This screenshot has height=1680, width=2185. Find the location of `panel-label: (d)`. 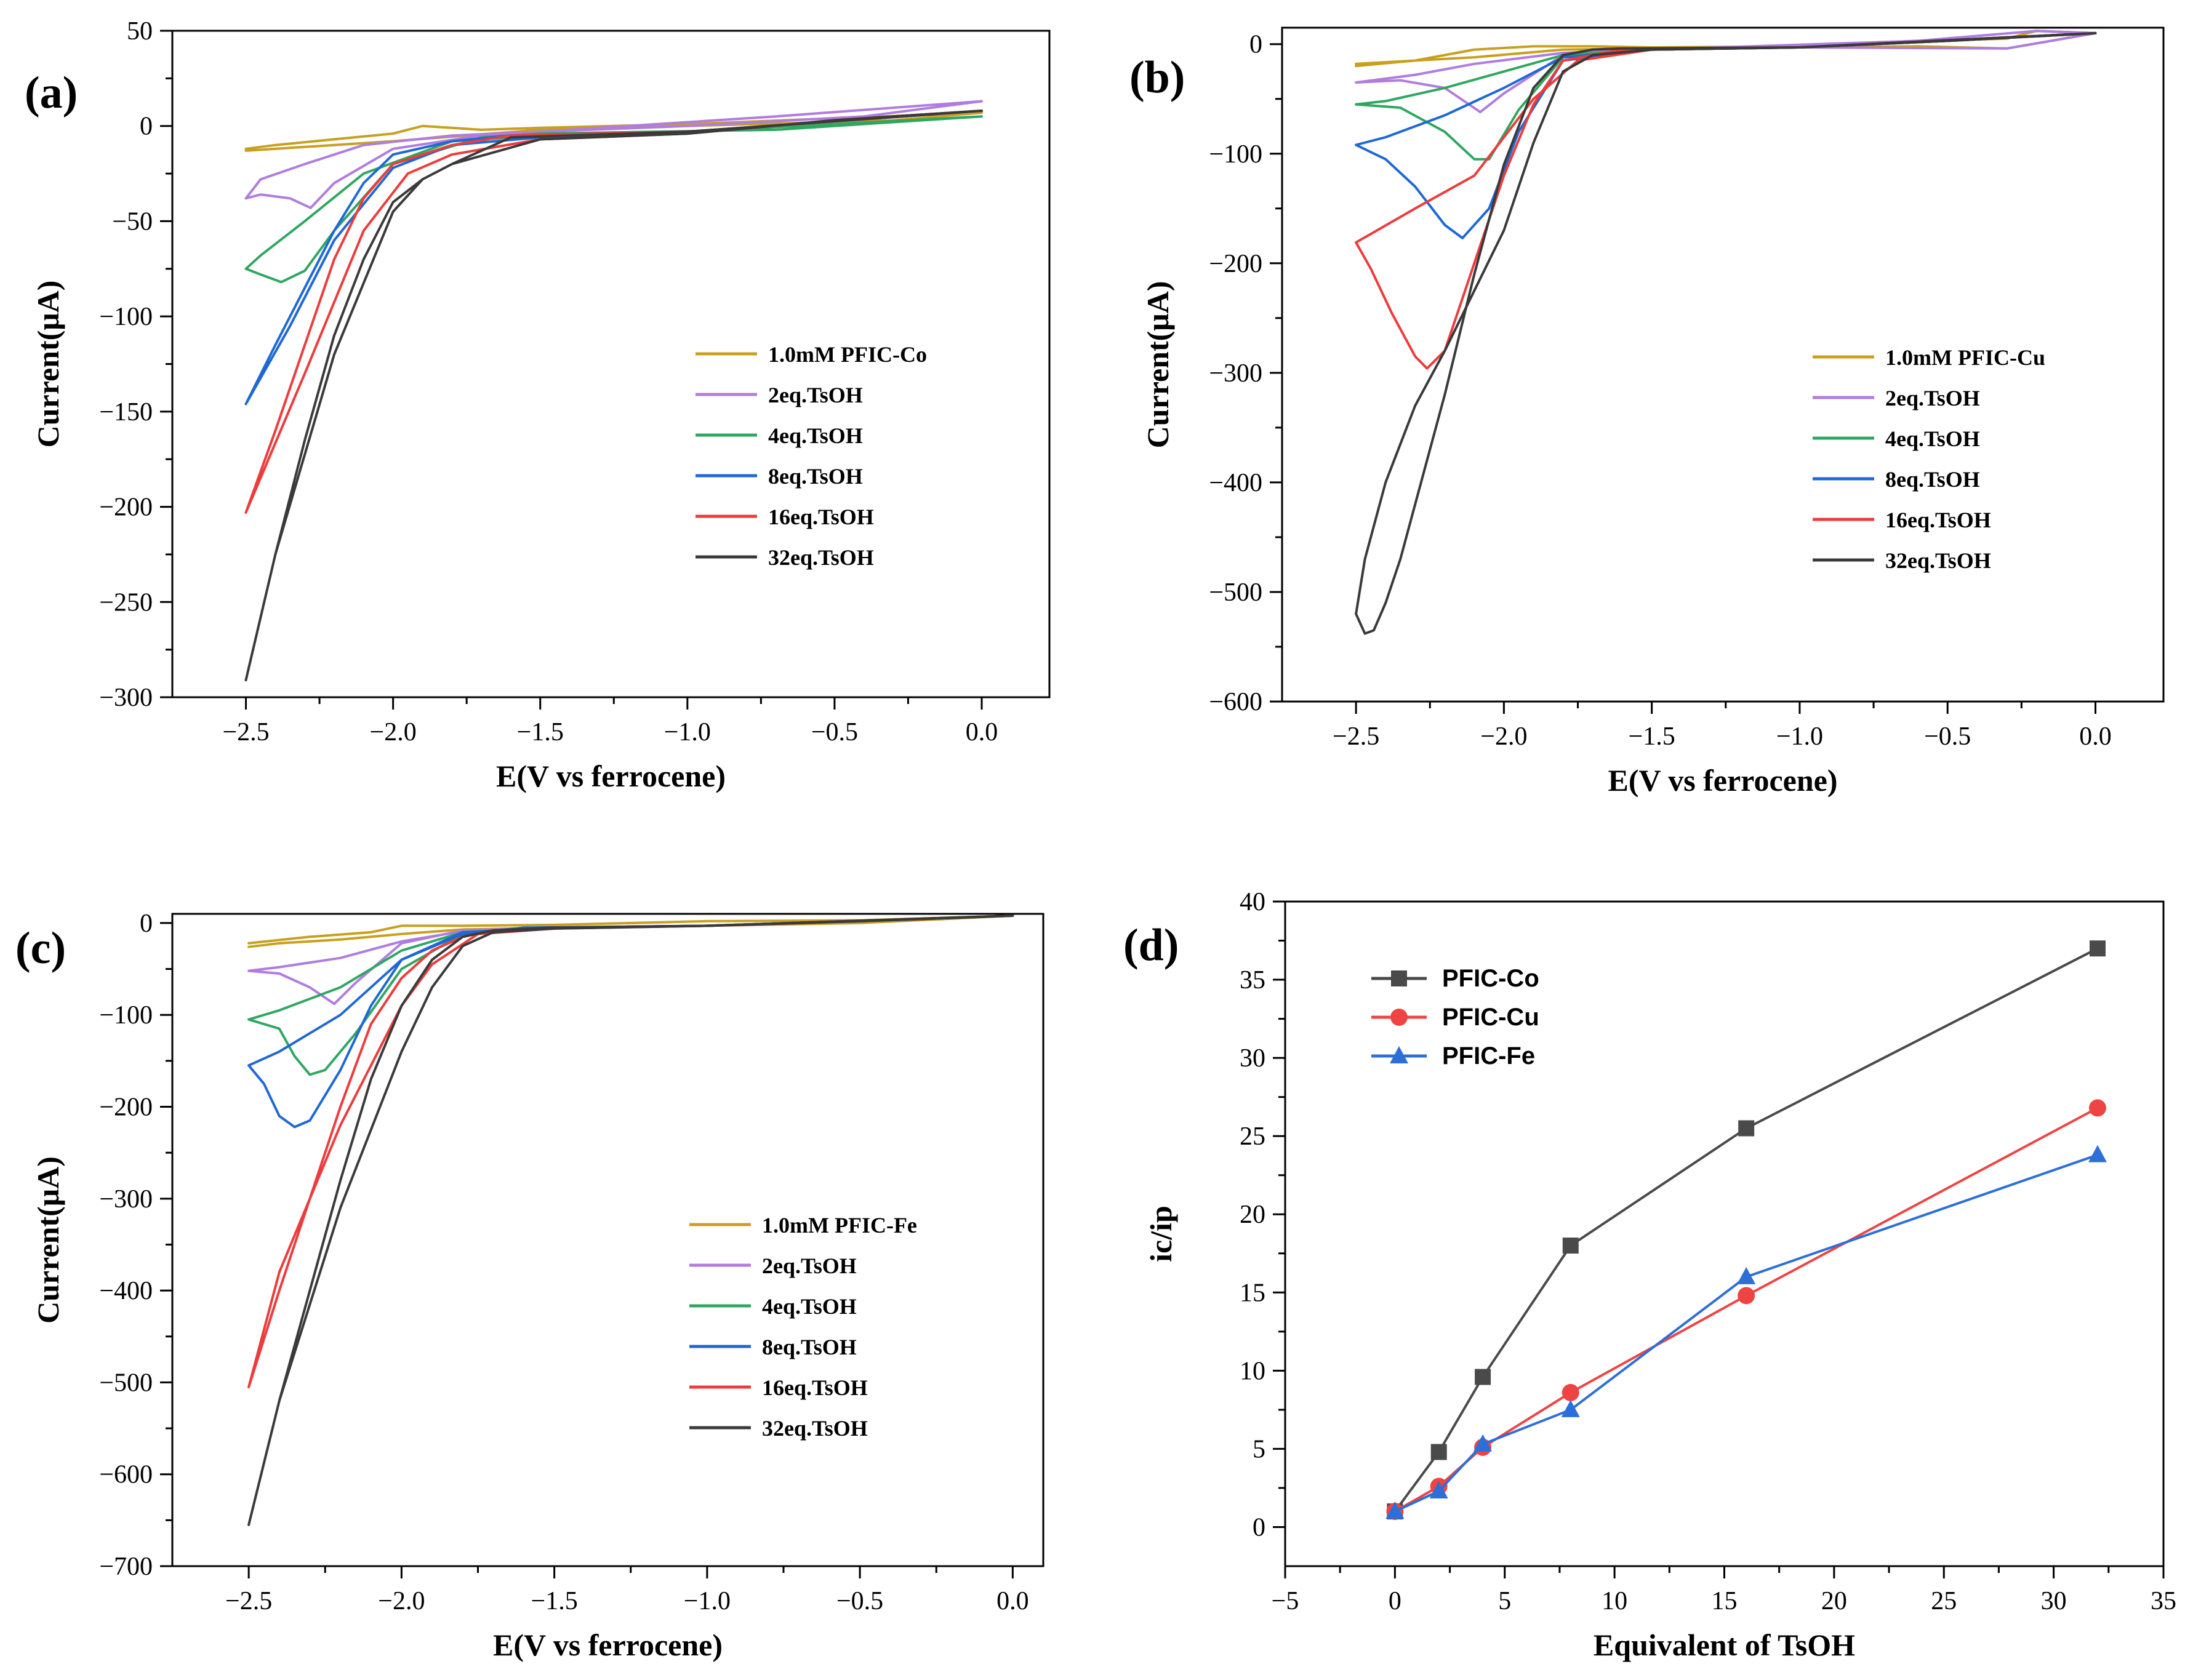

panel-label: (d) is located at coordinates (1151, 945).